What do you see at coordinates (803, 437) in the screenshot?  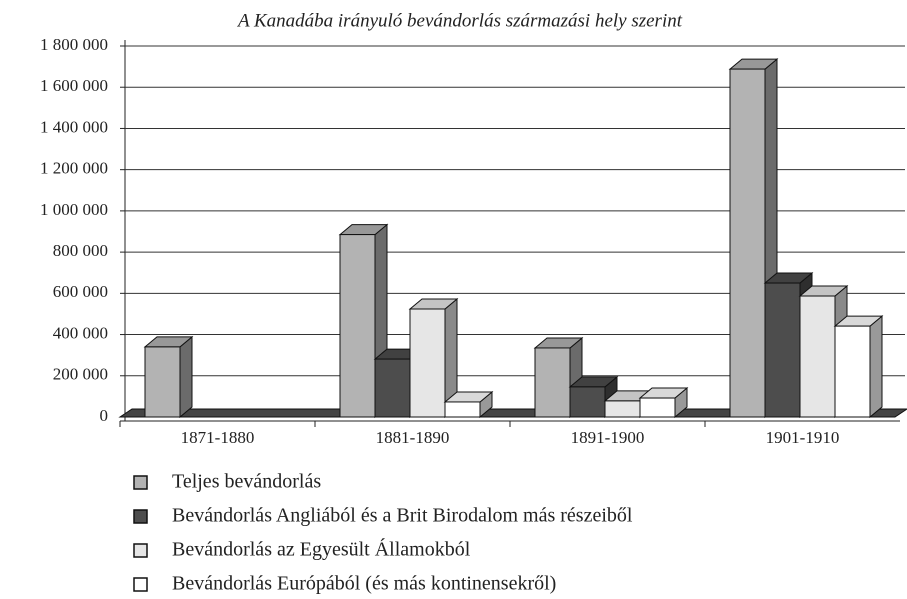 I see `x-tick-label: 1901-1910` at bounding box center [803, 437].